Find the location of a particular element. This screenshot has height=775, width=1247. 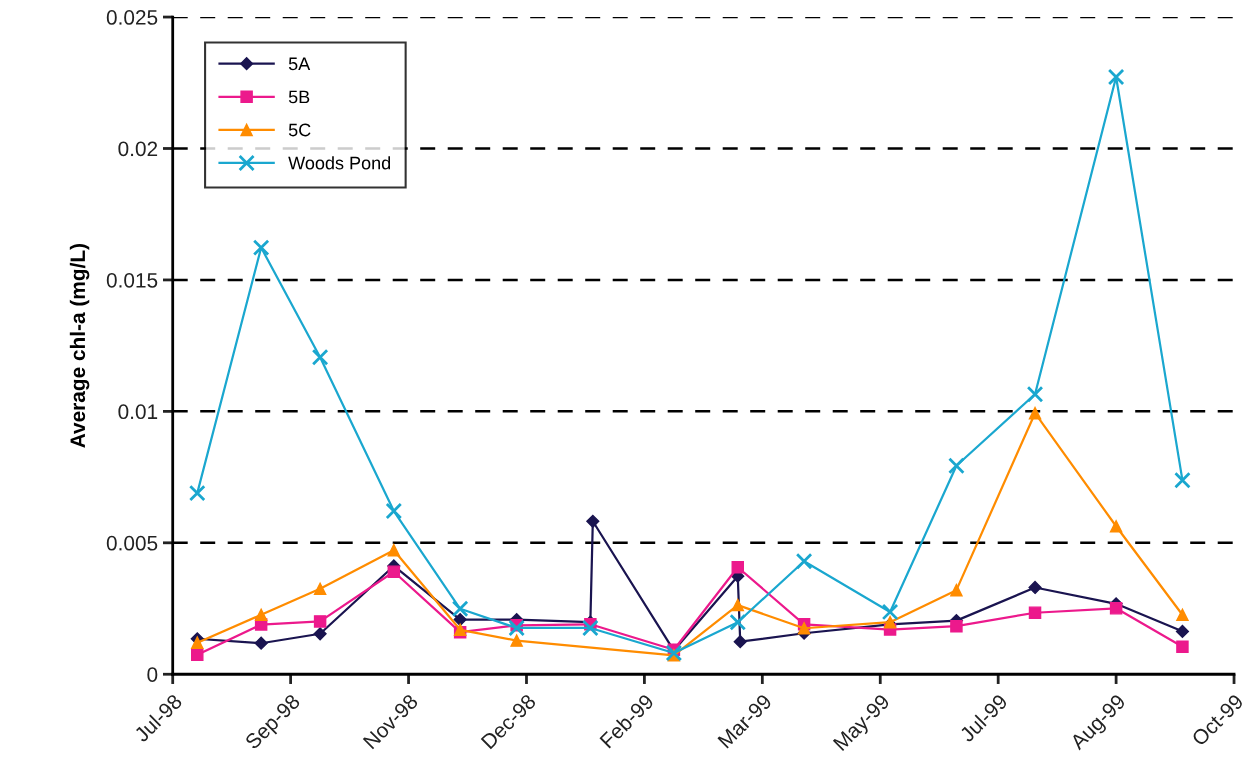

y-tick-label: 0.025 is located at coordinates (132, 17).